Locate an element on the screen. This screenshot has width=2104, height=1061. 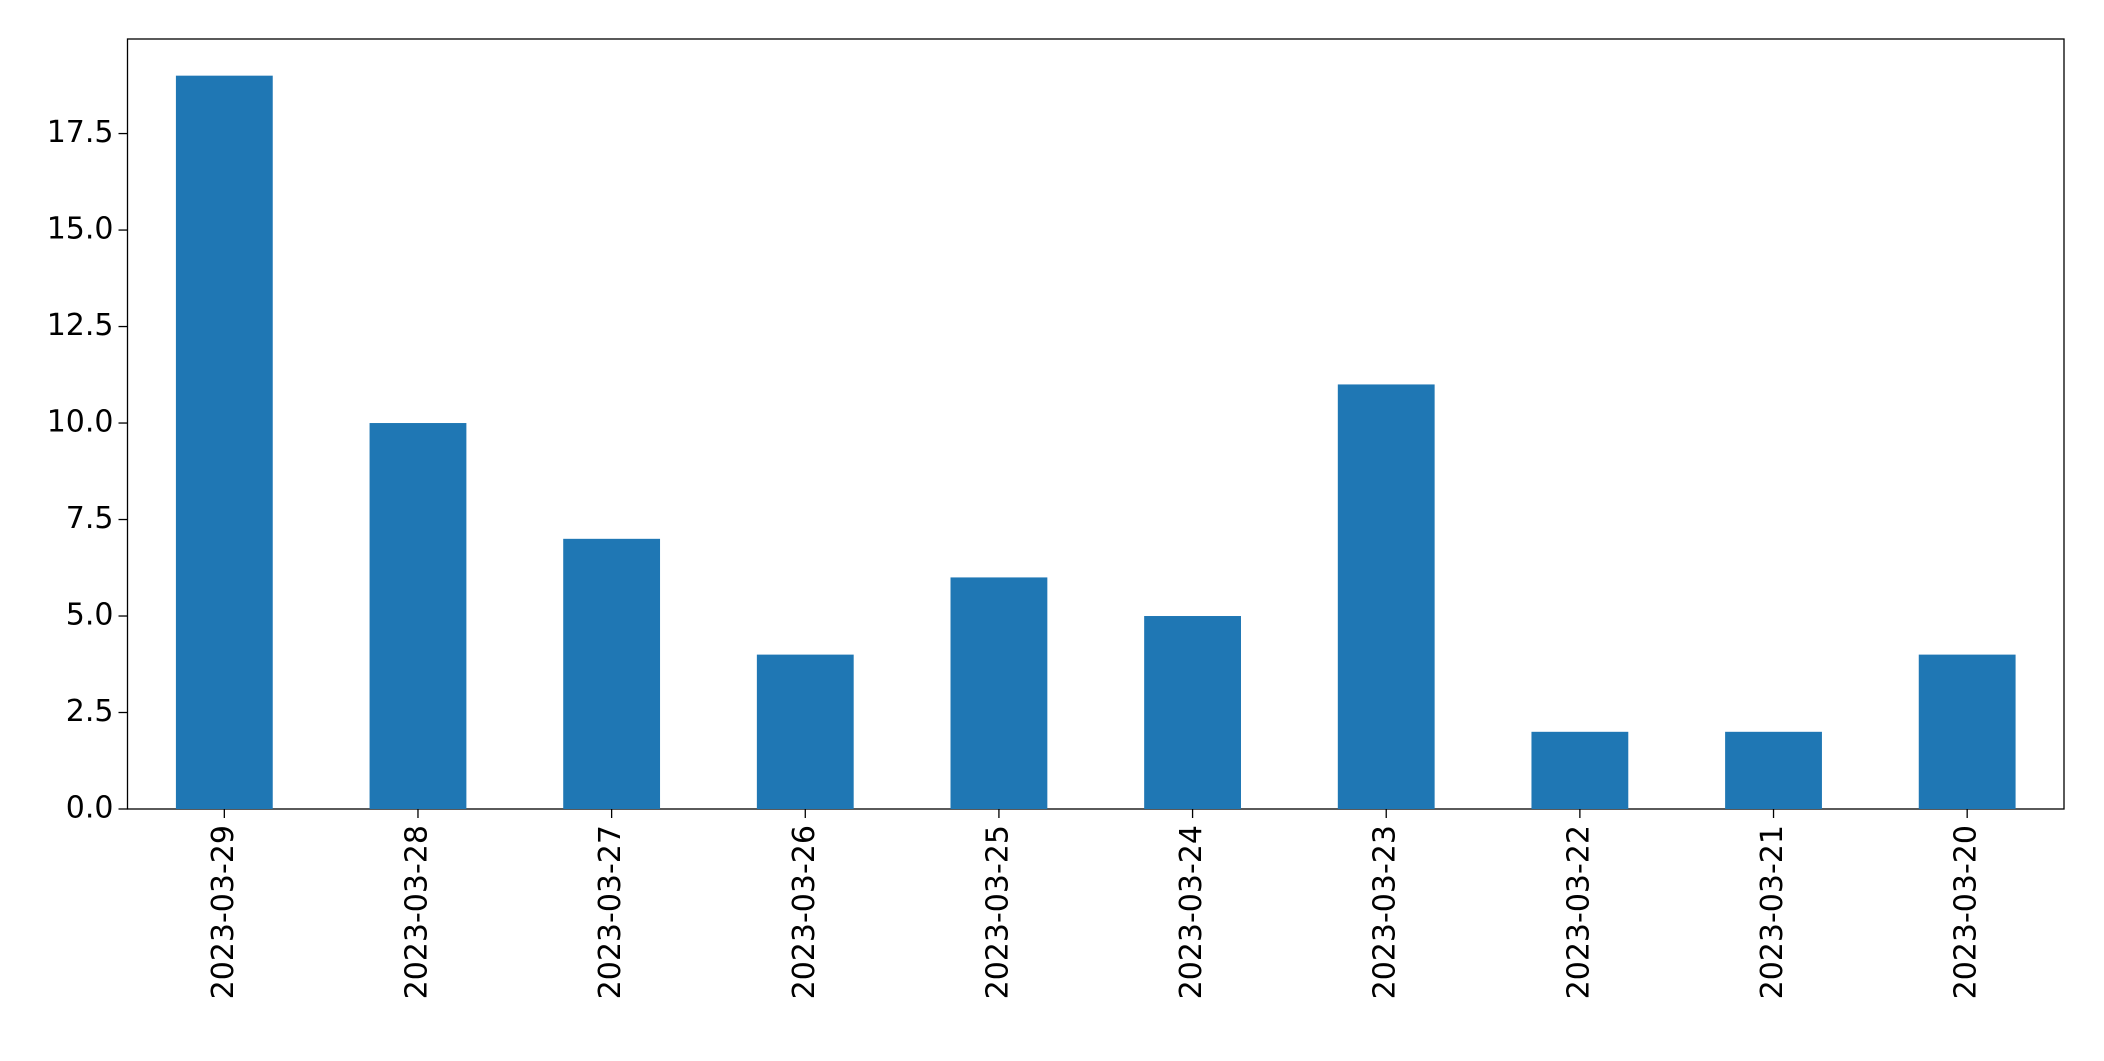
x-tick-label: 2023-03-25 is located at coordinates (997, 912).